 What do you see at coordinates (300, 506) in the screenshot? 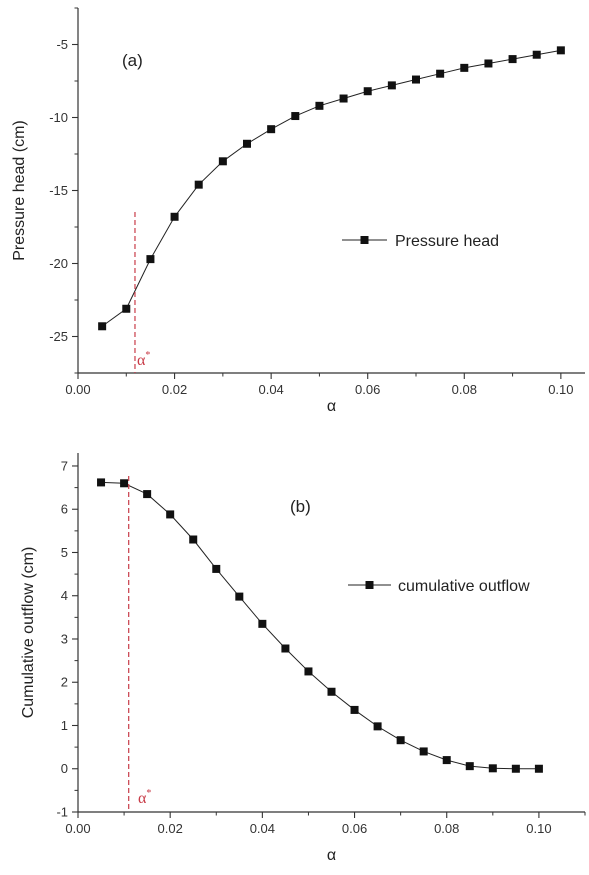
I see `panel-label: (b)` at bounding box center [300, 506].